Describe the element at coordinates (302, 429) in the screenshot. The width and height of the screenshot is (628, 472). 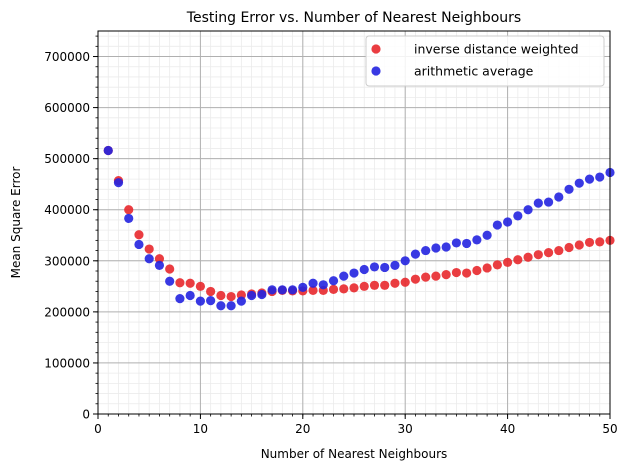
I see `x-tick-label: 20` at that location.